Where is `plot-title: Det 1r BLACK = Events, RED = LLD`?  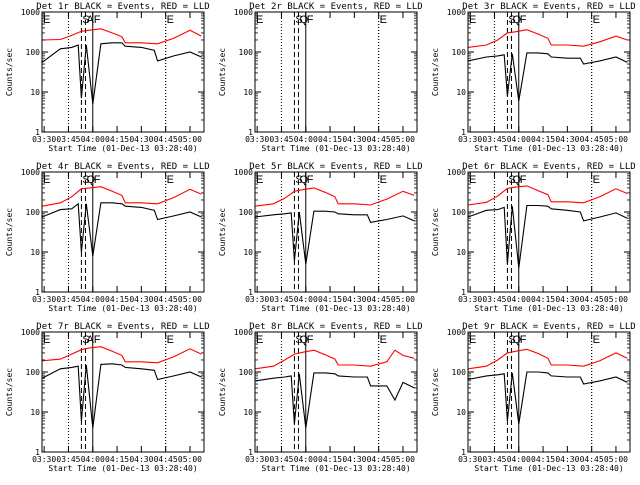
plot-title: Det 1r BLACK = Events, RED = LLD is located at coordinates (122, 7).